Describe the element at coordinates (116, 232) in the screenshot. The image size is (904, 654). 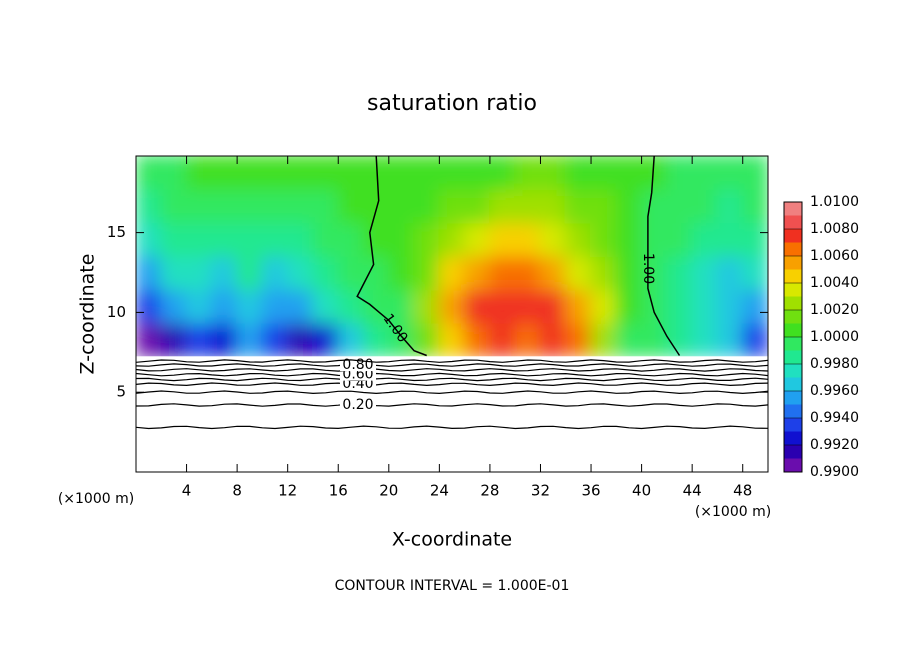
I see `y-tick-label: 15` at that location.